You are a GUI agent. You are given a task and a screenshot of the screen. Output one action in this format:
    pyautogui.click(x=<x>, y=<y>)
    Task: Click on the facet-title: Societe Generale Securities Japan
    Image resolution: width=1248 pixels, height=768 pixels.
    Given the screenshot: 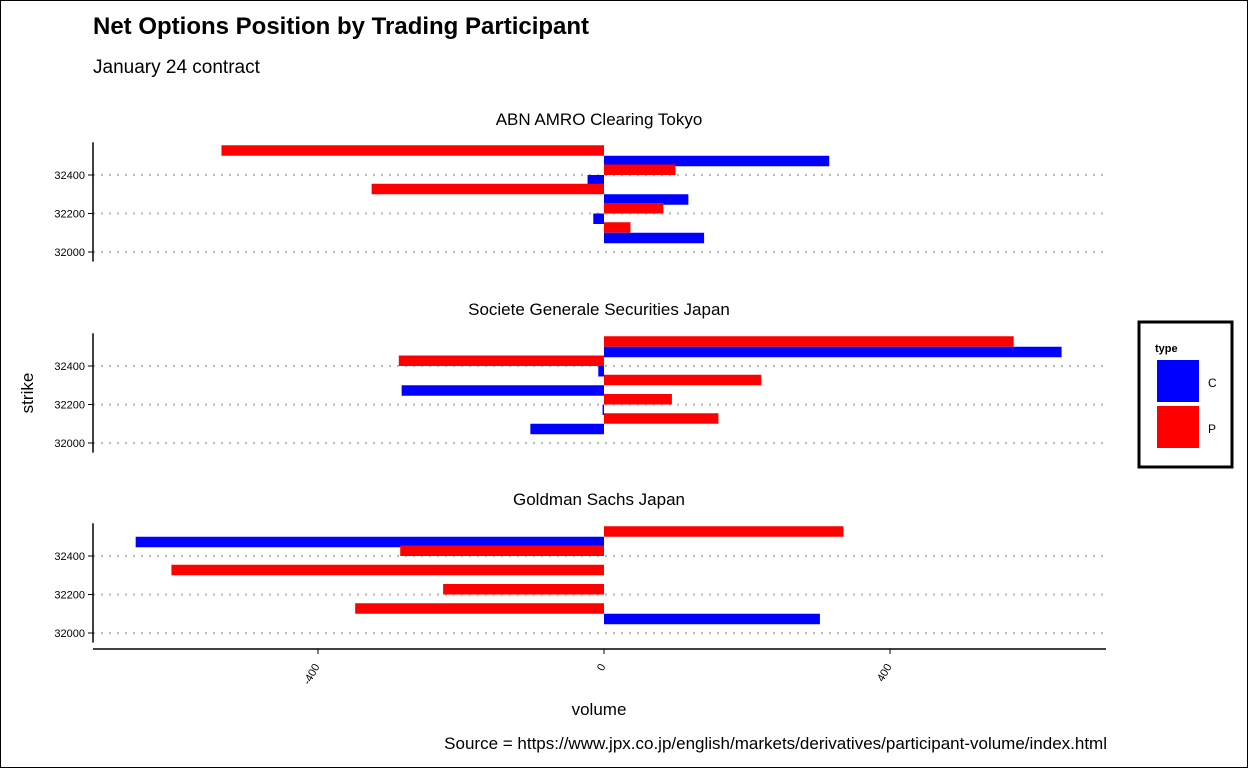 What is the action you would take?
    pyautogui.click(x=599, y=309)
    